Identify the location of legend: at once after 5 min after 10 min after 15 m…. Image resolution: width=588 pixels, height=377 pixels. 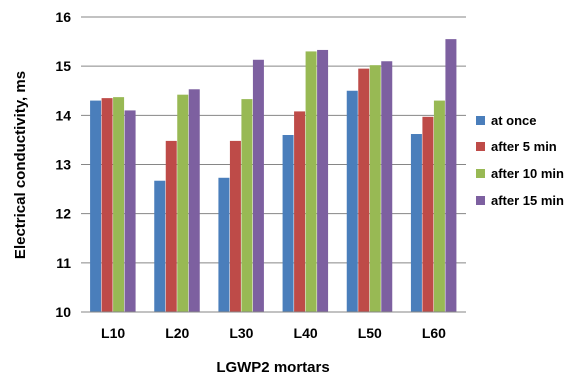
(520, 160).